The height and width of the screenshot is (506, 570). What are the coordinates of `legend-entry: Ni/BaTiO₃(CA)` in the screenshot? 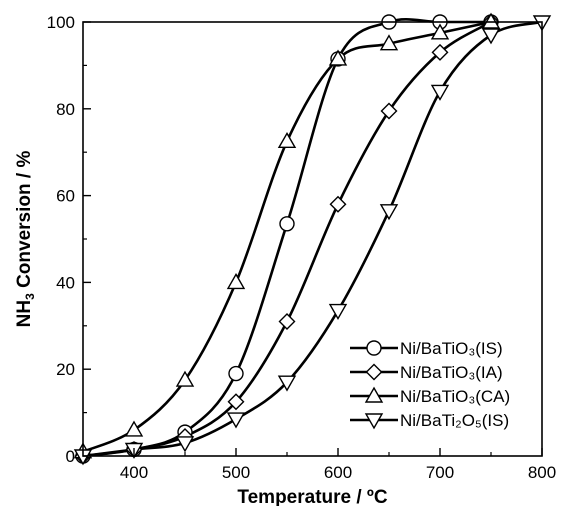 It's located at (430, 396).